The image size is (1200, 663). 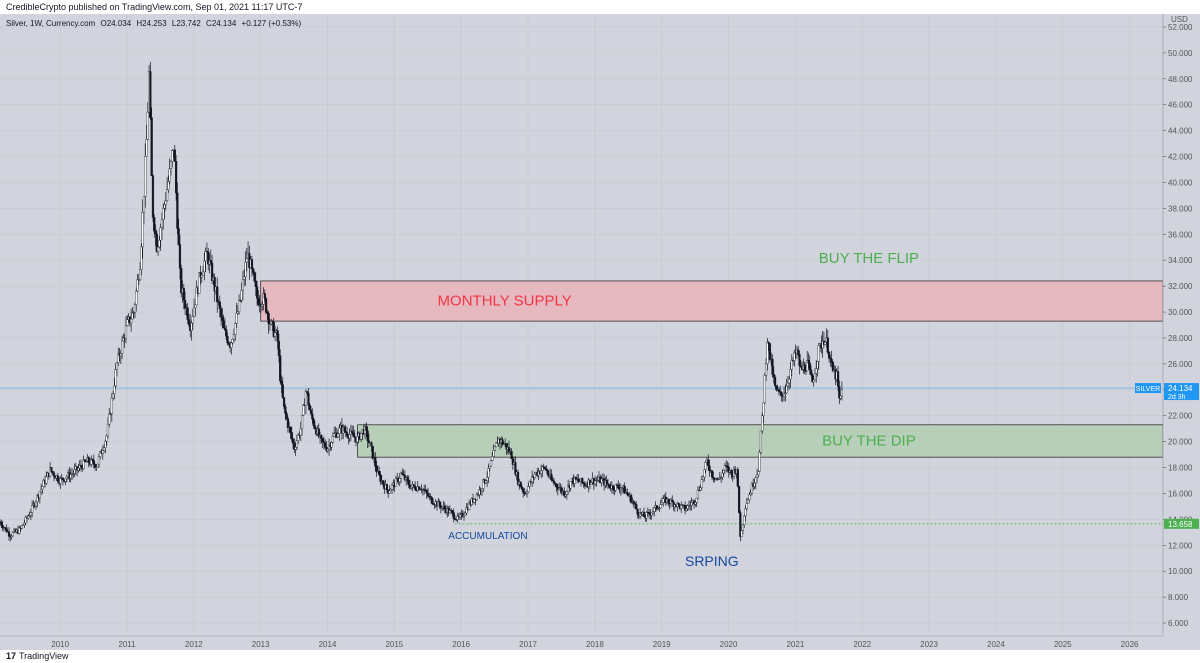 I want to click on close-value: 24.134, so click(x=224, y=23).